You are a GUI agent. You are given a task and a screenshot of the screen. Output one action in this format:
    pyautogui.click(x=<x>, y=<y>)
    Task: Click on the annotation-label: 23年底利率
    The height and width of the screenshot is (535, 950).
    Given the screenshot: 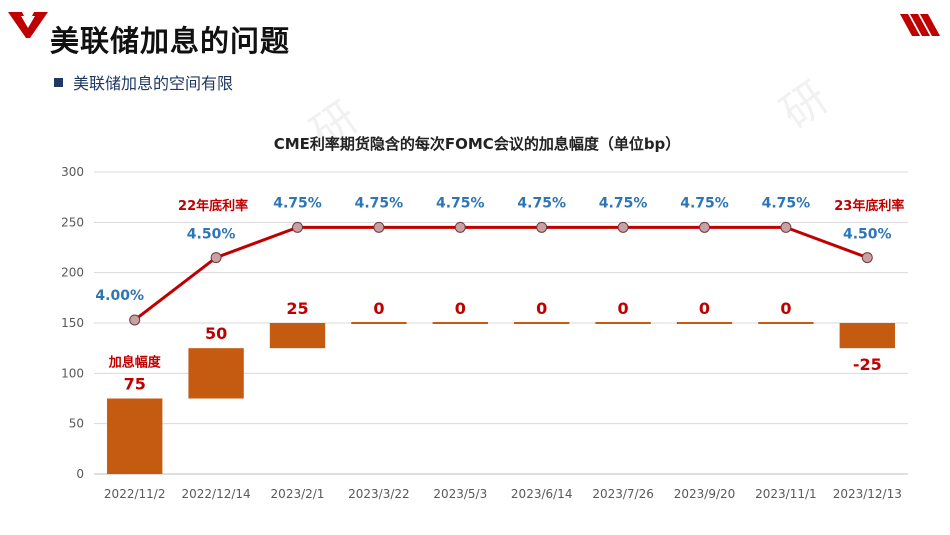 What is the action you would take?
    pyautogui.click(x=869, y=206)
    